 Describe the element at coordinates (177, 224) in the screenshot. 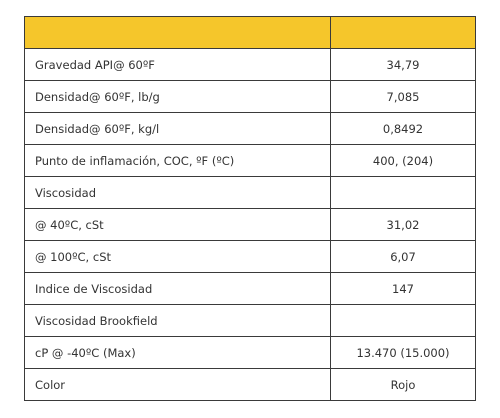

I see `property-cell: @ 40ºC, cSt` at that location.